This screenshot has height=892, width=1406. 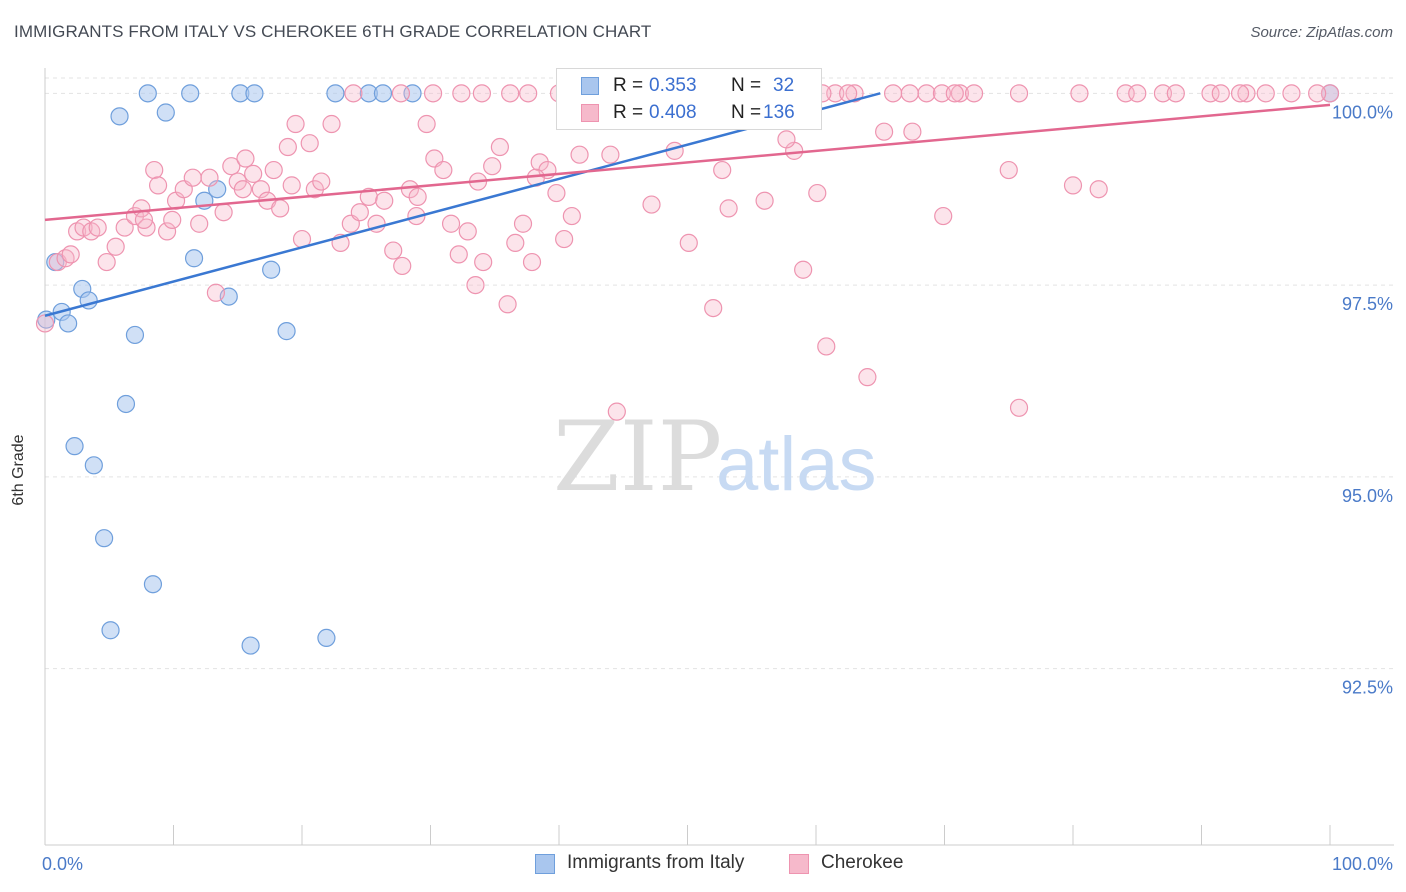 What do you see at coordinates (1321, 32) in the screenshot?
I see `source-label: Source: ZipAtlas.com` at bounding box center [1321, 32].